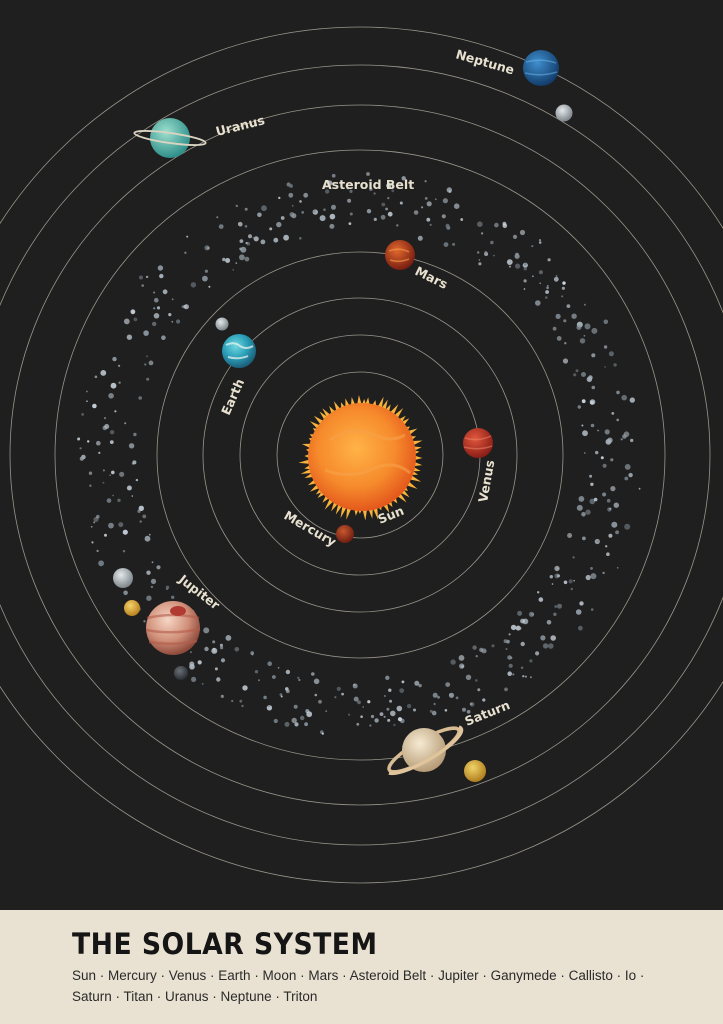 This screenshot has width=723, height=1024. Describe the element at coordinates (360, 458) in the screenshot. I see `sun` at that location.